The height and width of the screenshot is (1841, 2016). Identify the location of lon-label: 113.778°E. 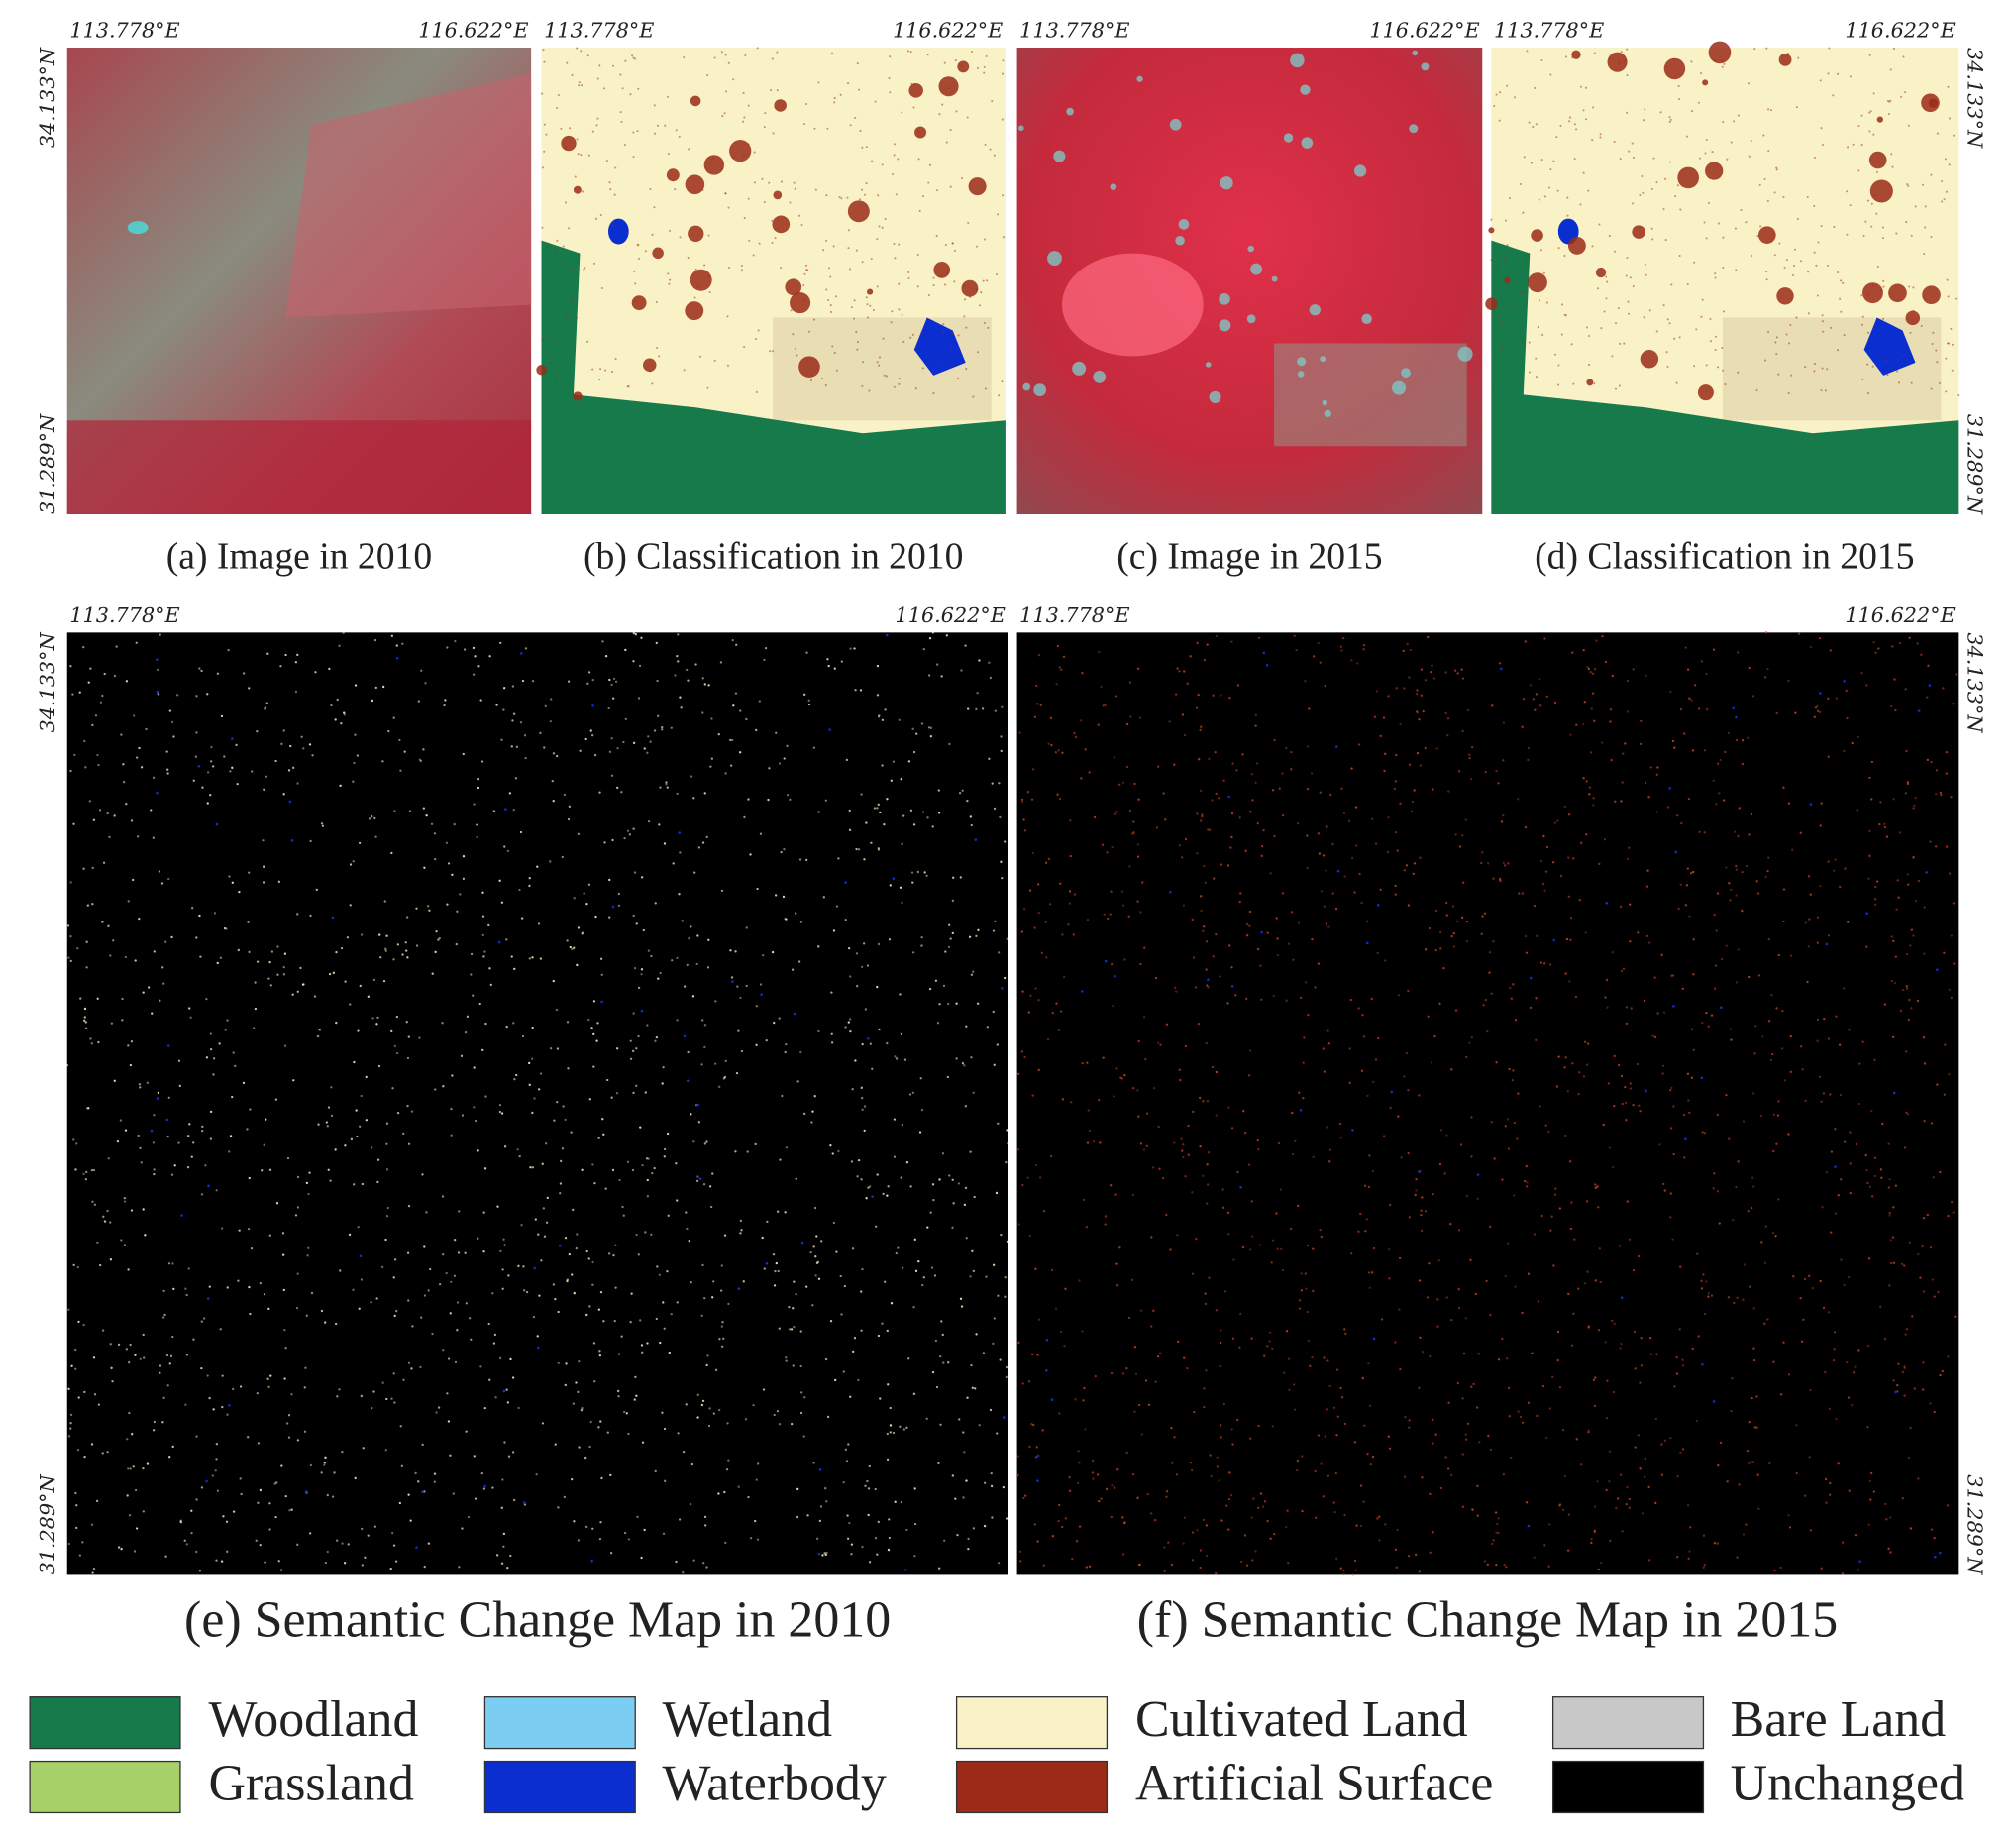
(124, 31).